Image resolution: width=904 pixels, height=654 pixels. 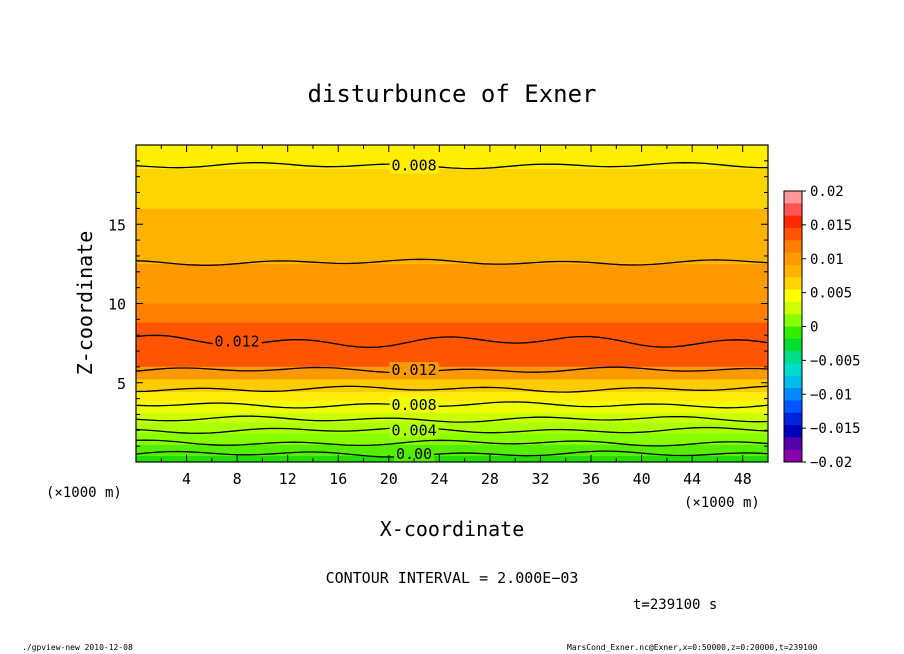 What do you see at coordinates (452, 578) in the screenshot?
I see `contour-interval-text: CONTOUR INTERVAL = 2.000E−03` at bounding box center [452, 578].